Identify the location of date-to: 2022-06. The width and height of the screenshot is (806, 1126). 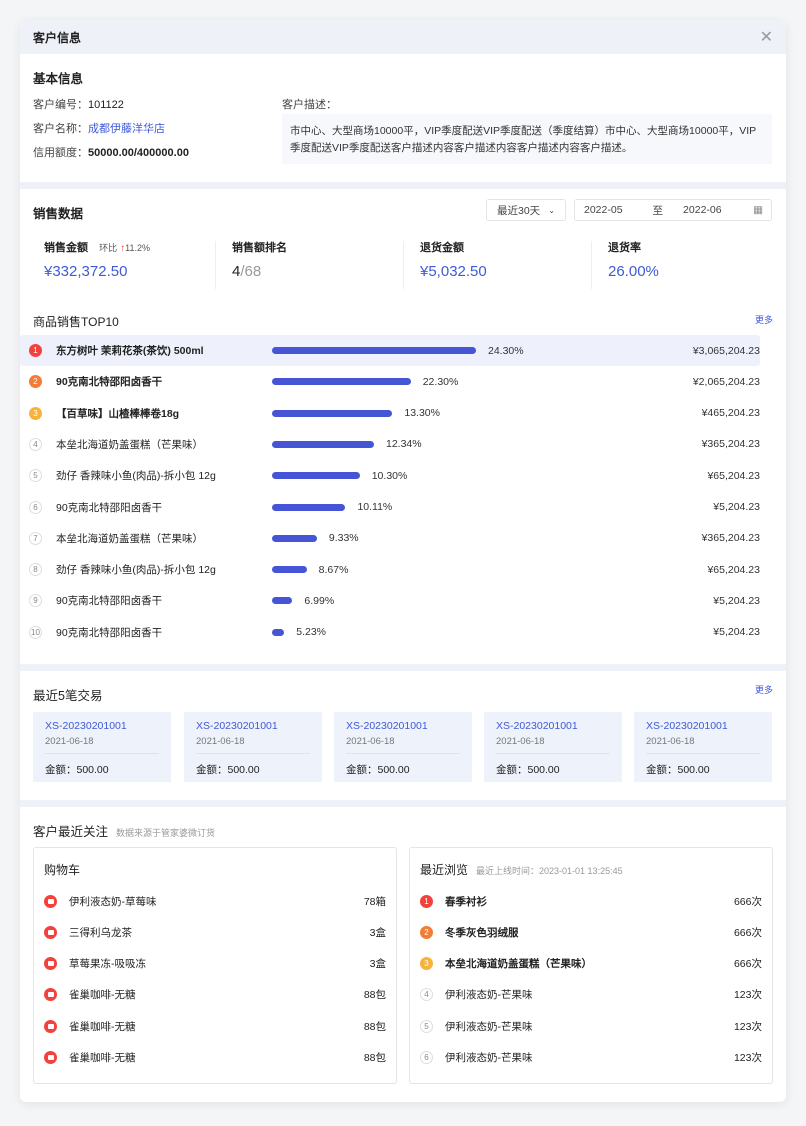
(702, 210).